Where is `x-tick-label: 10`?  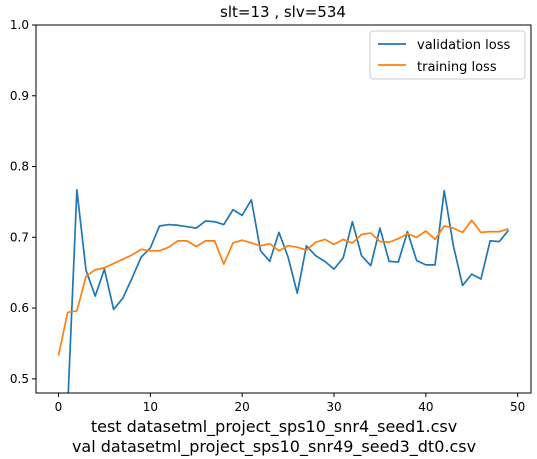 x-tick-label: 10 is located at coordinates (150, 407).